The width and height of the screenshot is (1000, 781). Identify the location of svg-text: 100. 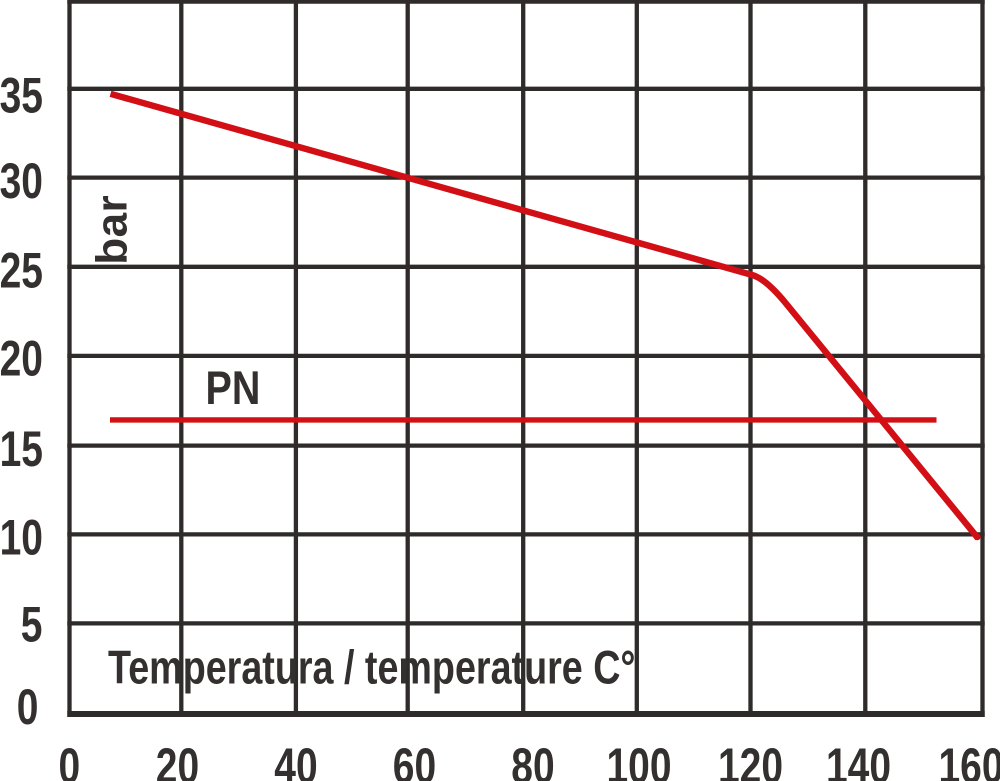
(638, 759).